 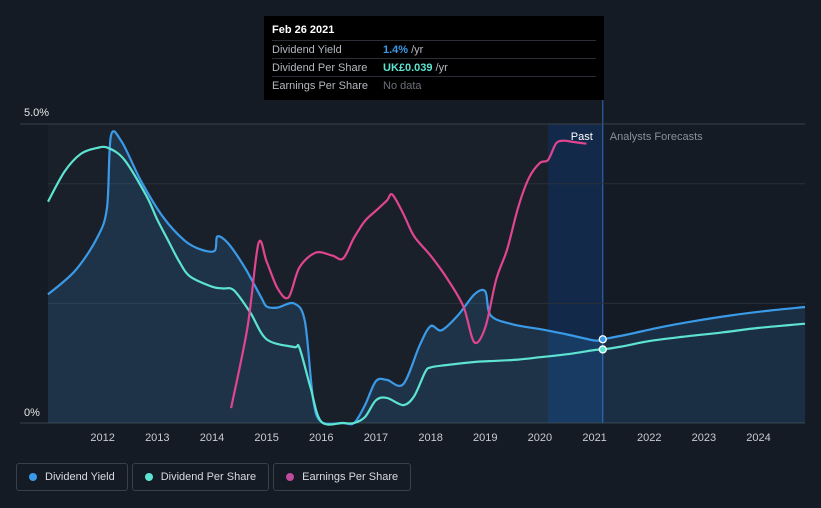 I want to click on legend-label: Dividend Per Share, so click(x=208, y=477).